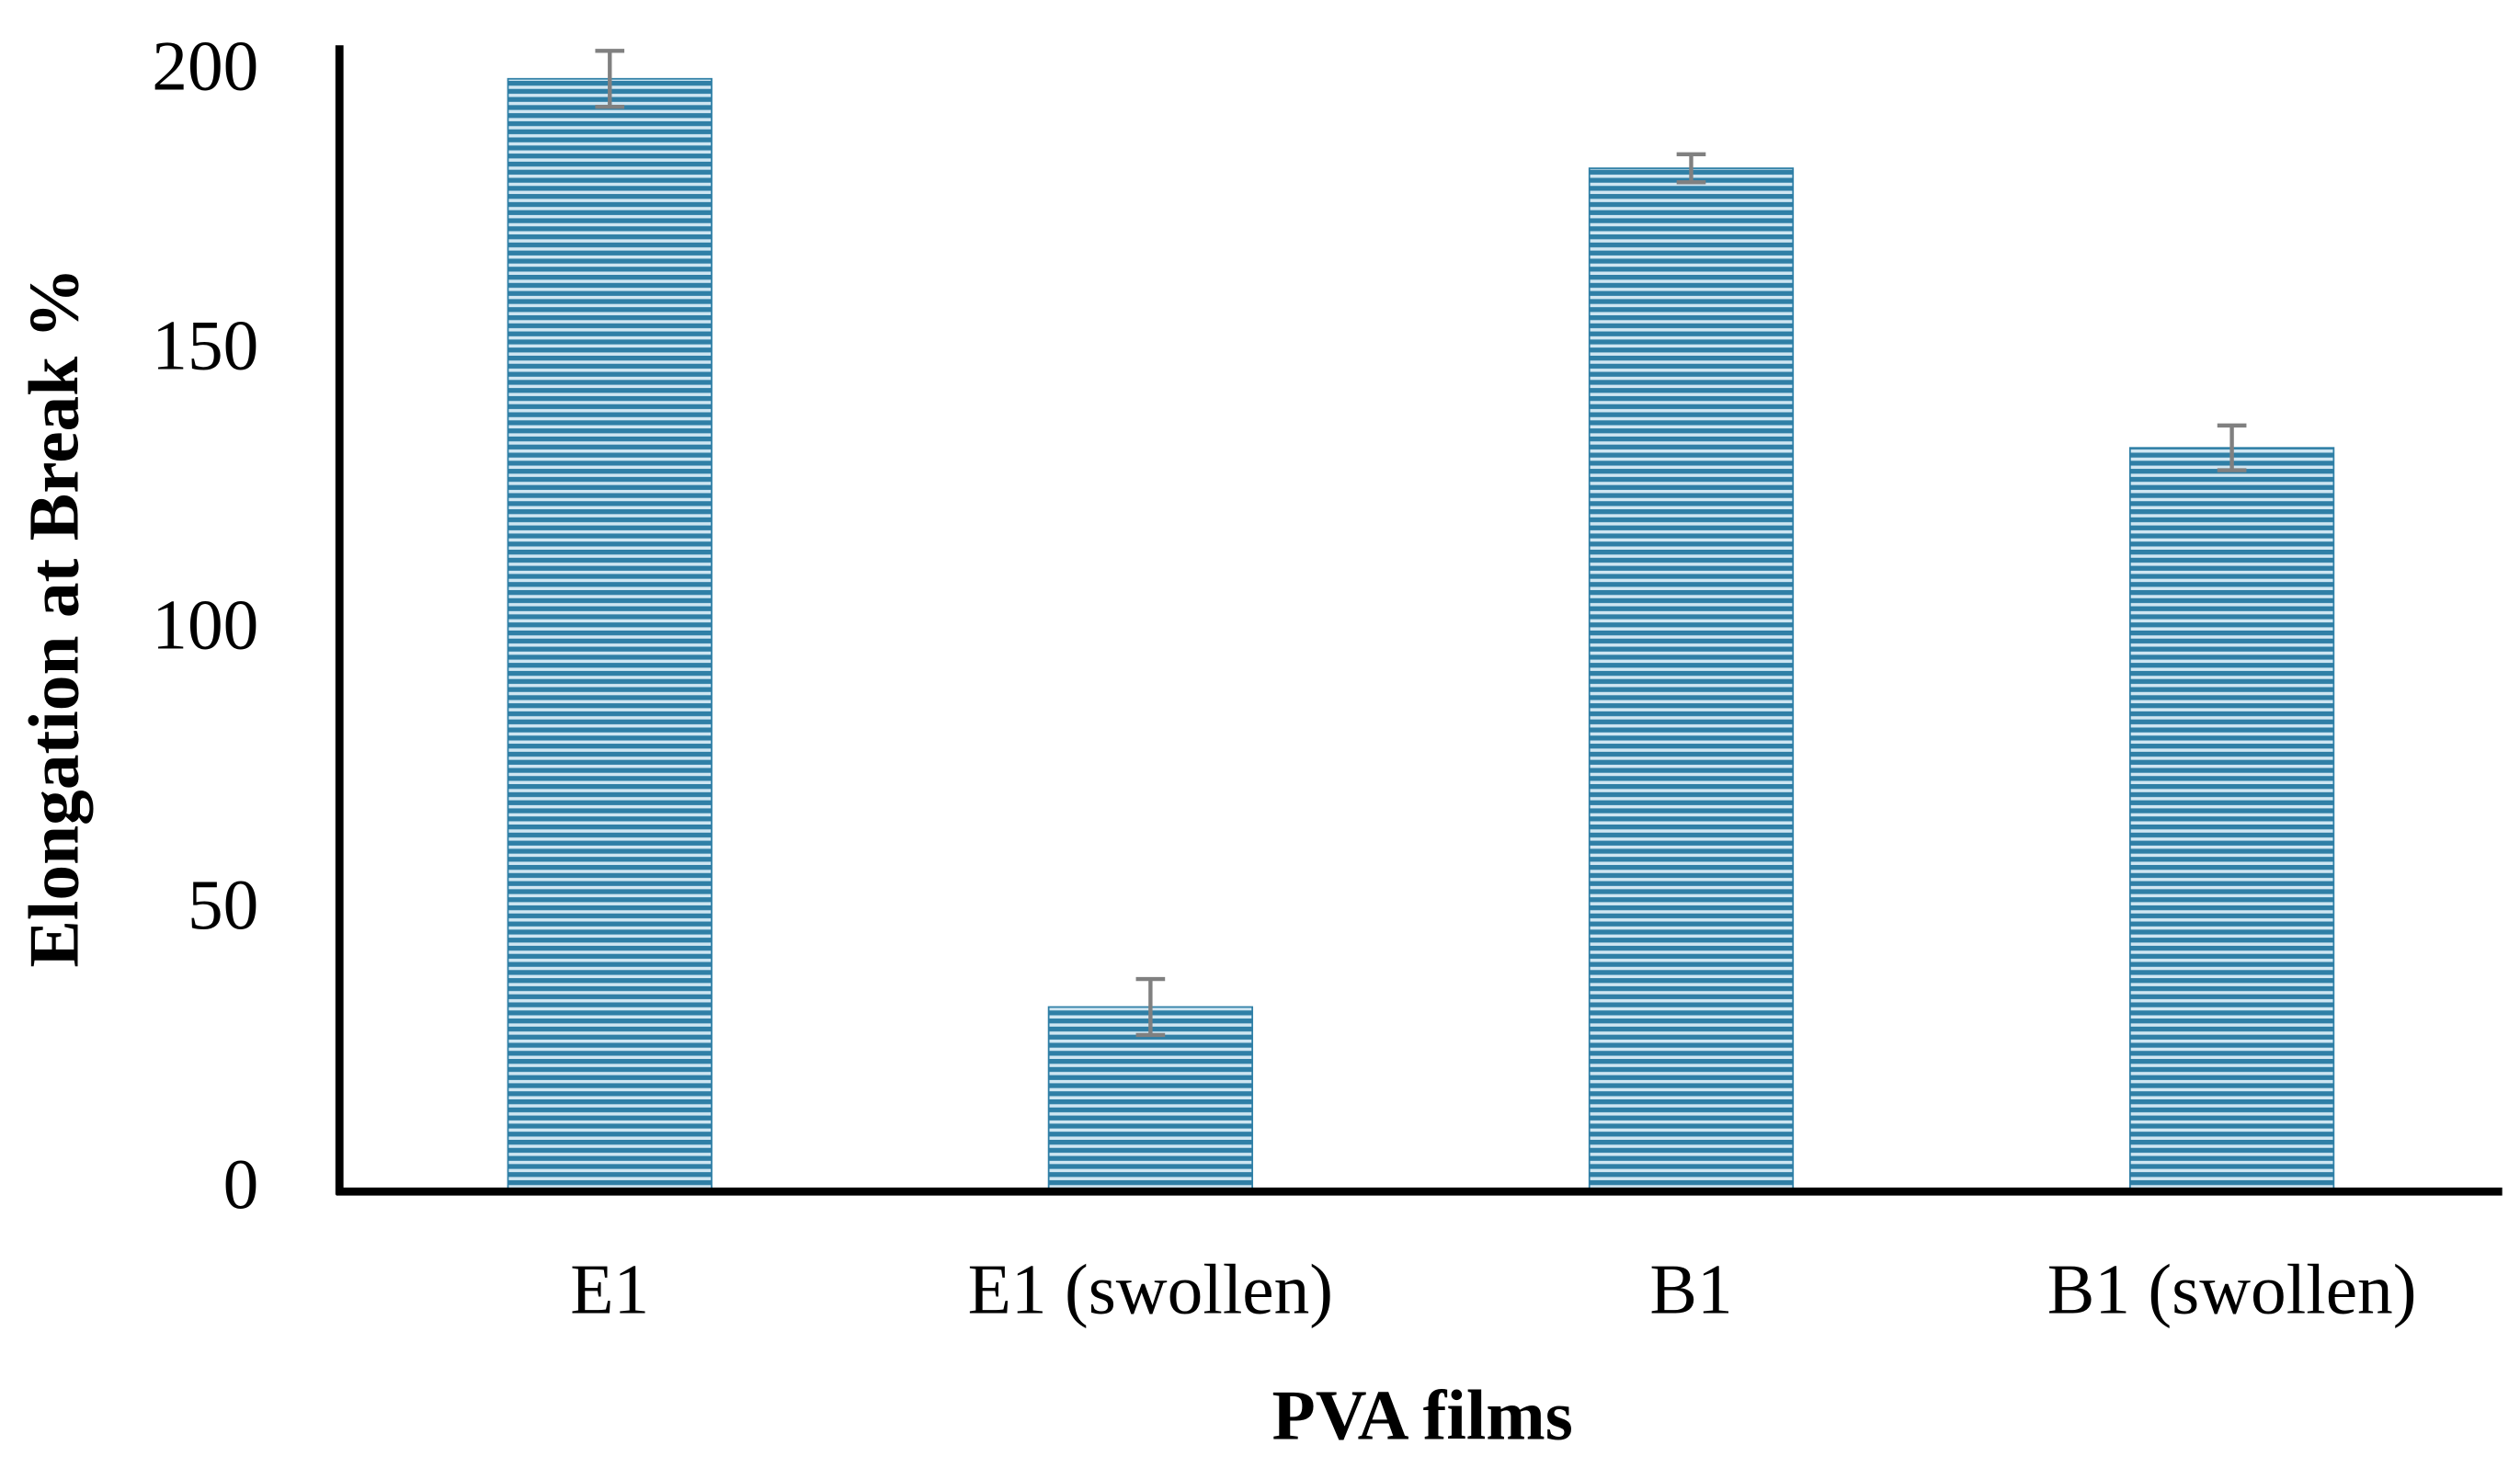 The image size is (2520, 1468). Describe the element at coordinates (205, 65) in the screenshot. I see `y-tick-label: 200` at that location.